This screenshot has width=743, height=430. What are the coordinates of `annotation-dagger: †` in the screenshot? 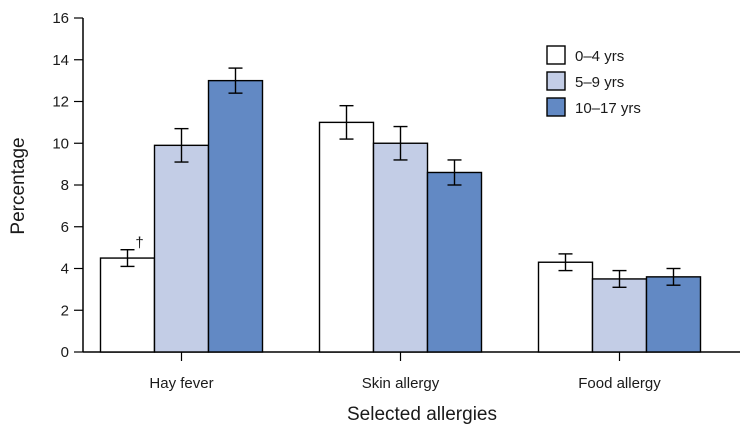 It's located at (139, 243).